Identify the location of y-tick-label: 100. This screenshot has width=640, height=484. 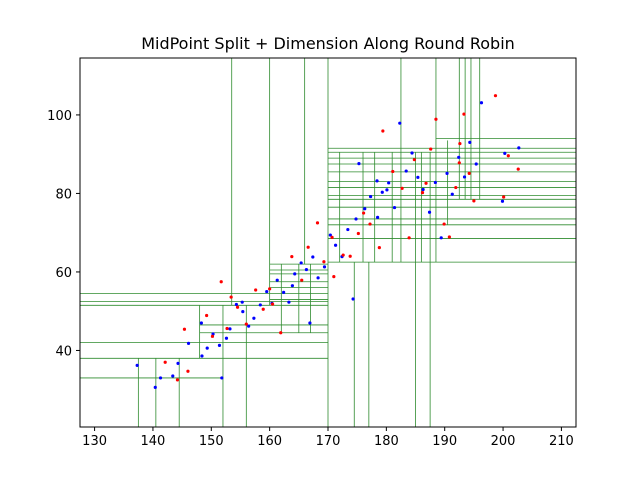
(59, 116).